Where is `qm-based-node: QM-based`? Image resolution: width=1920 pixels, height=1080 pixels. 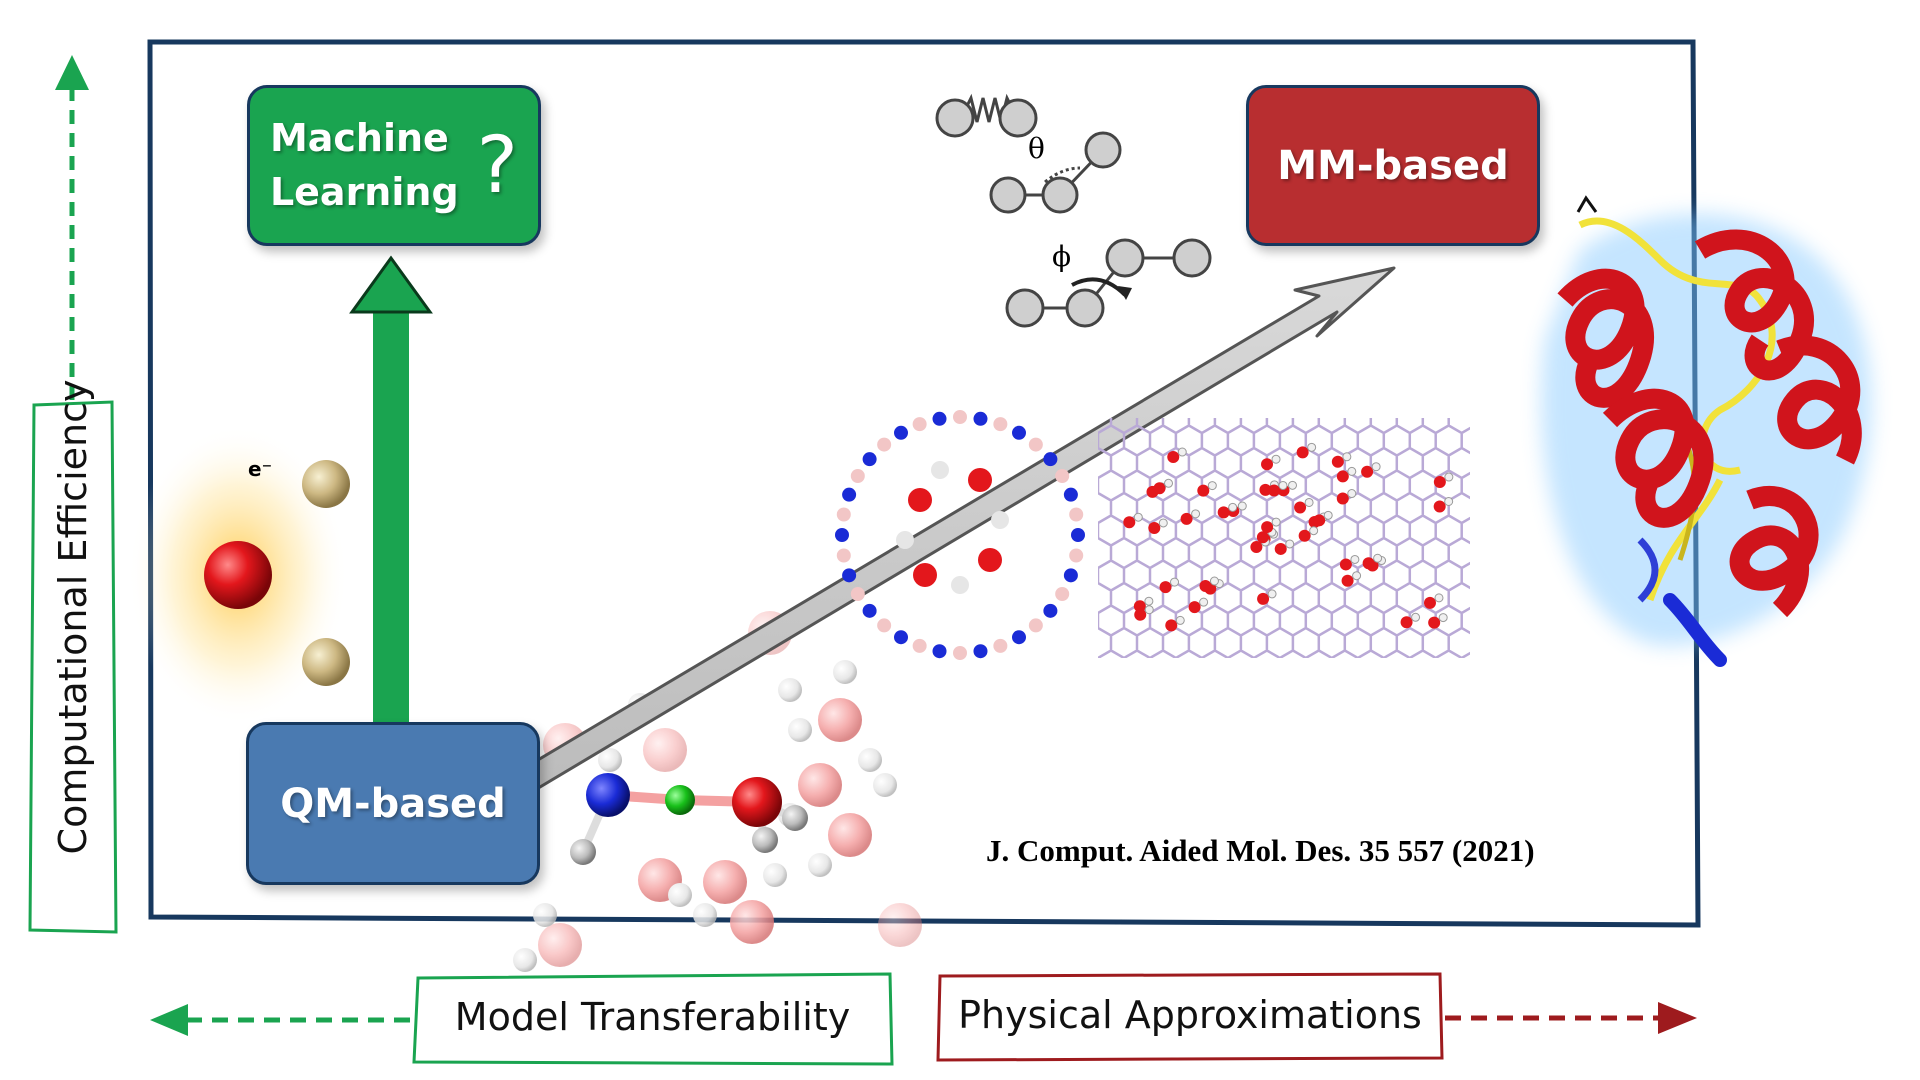
qm-based-node: QM-based is located at coordinates (393, 803).